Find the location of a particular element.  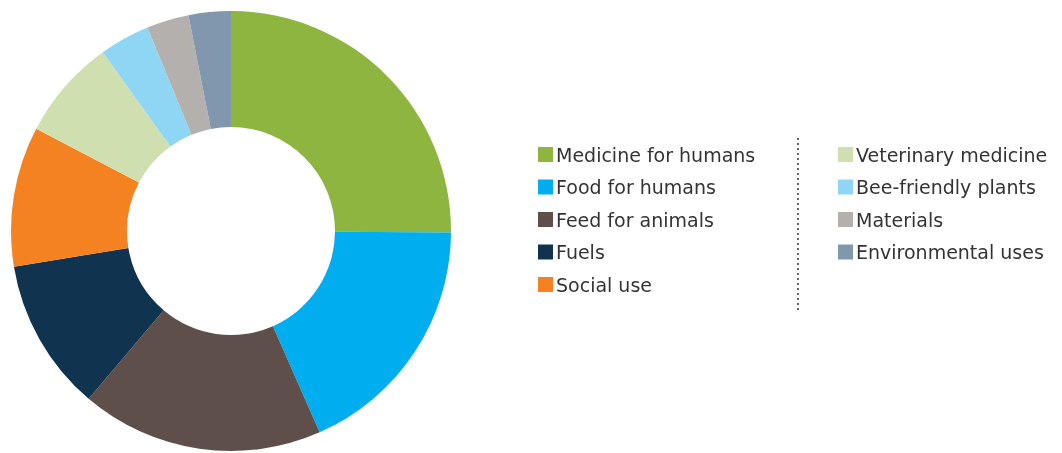

legend-label: Bee-friendly plants is located at coordinates (946, 187).